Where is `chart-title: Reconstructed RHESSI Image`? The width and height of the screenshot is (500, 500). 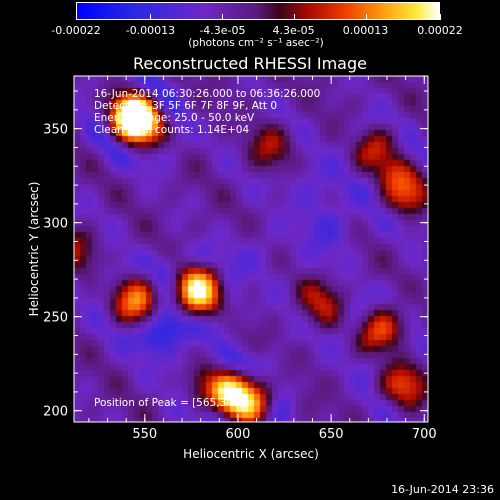
chart-title: Reconstructed RHESSI Image is located at coordinates (250, 63).